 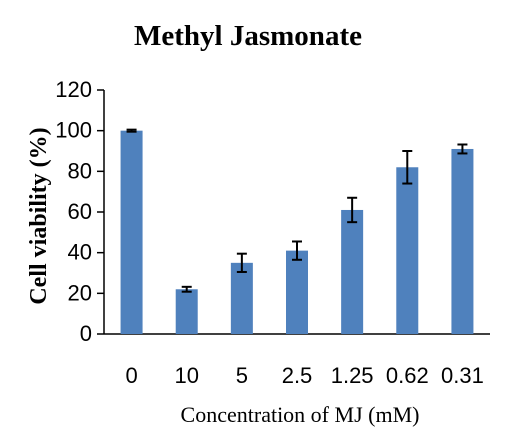 What do you see at coordinates (80, 170) in the screenshot?
I see `y-tick-label: 80` at bounding box center [80, 170].